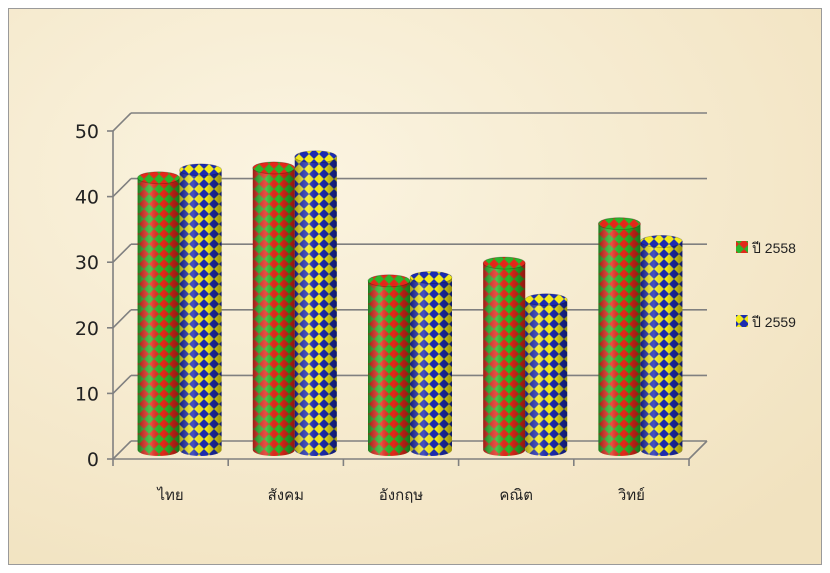 Image resolution: width=830 pixels, height=573 pixels. I want to click on legend: ปี 2558 ปี 2559, so click(766, 285).